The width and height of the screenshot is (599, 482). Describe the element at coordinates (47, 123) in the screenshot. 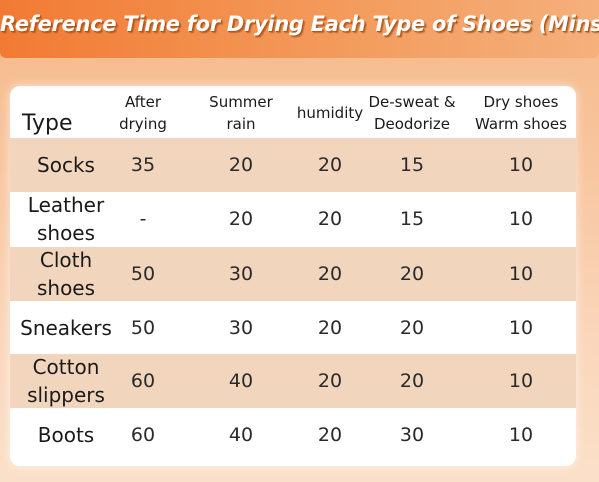

I see `header-type: Type` at that location.